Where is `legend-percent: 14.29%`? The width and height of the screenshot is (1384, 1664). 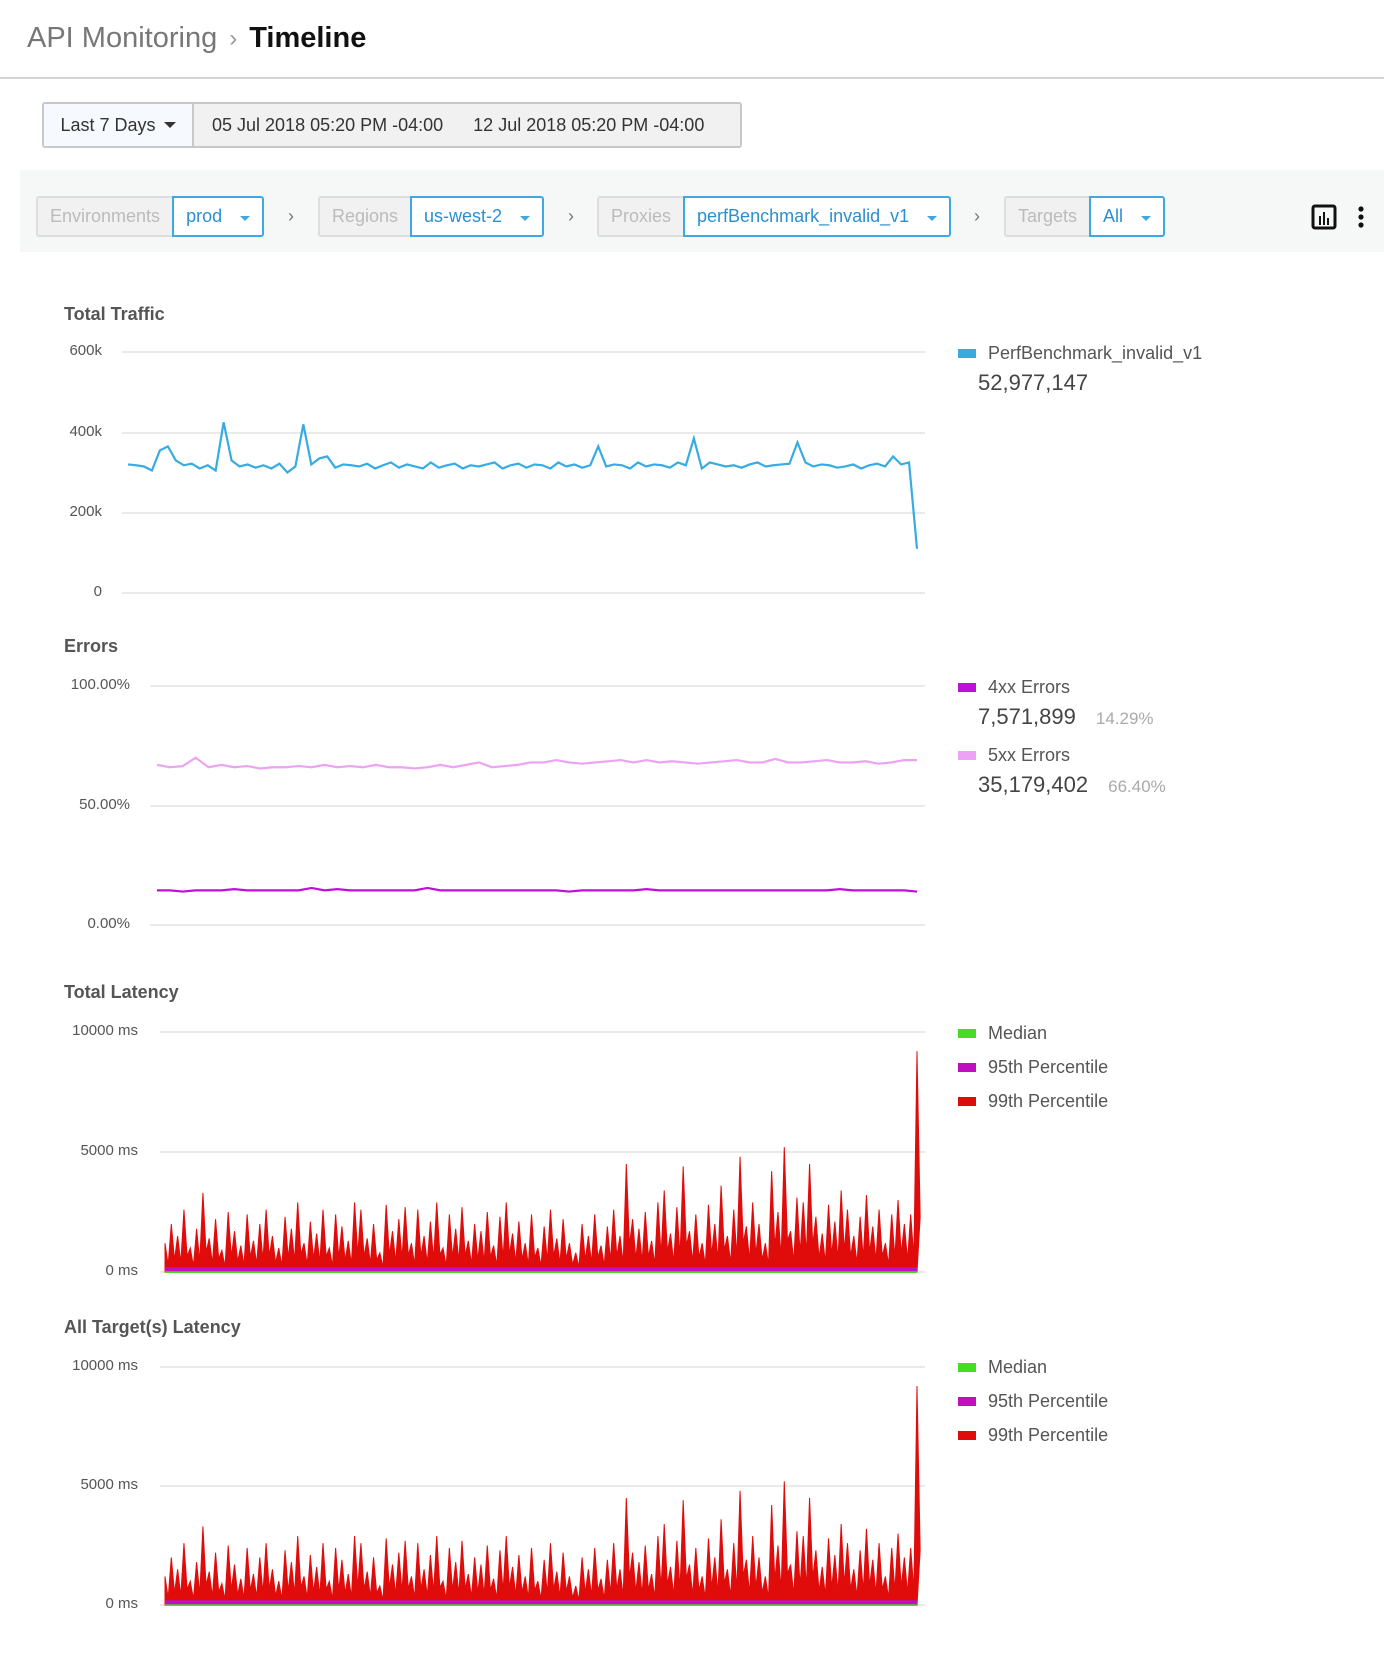 legend-percent: 14.29% is located at coordinates (1124, 718).